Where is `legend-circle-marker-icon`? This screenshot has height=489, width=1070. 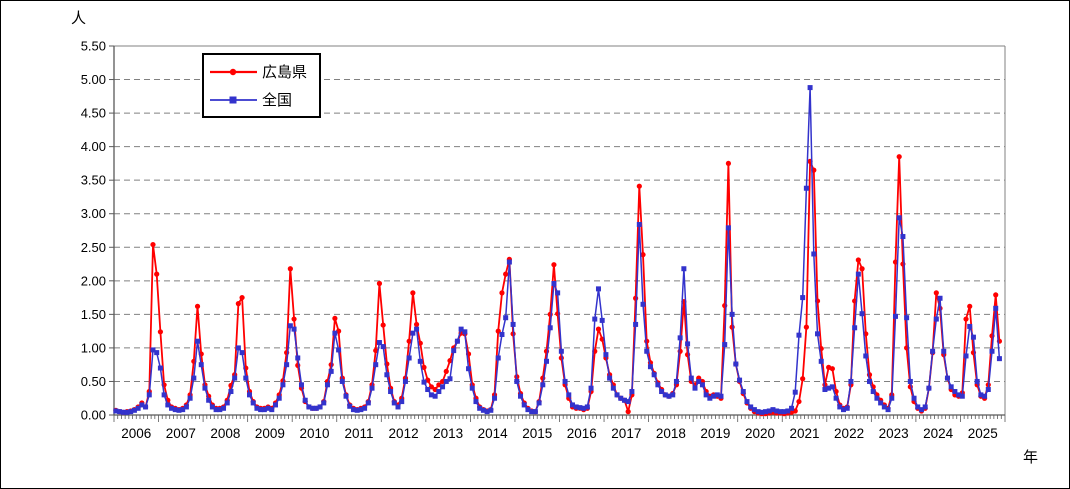 legend-circle-marker-icon is located at coordinates (233, 72).